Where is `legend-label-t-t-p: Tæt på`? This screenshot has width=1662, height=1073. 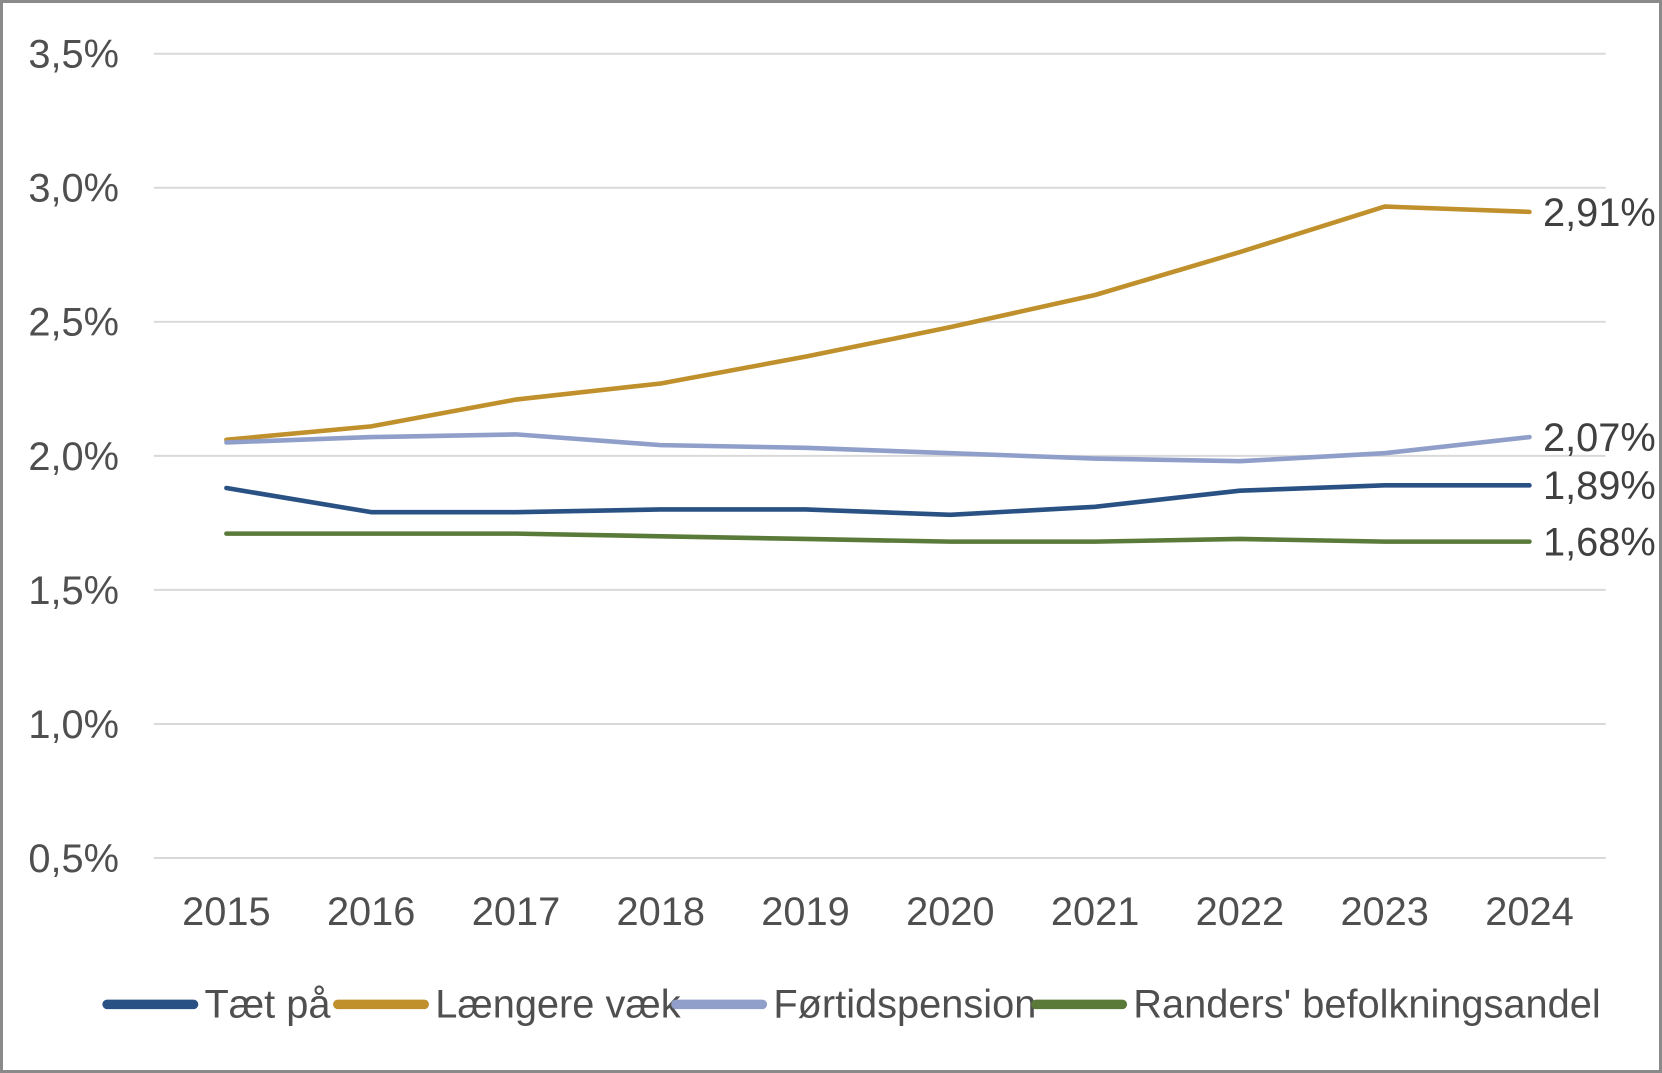 legend-label-t-t-p: Tæt på is located at coordinates (268, 1004).